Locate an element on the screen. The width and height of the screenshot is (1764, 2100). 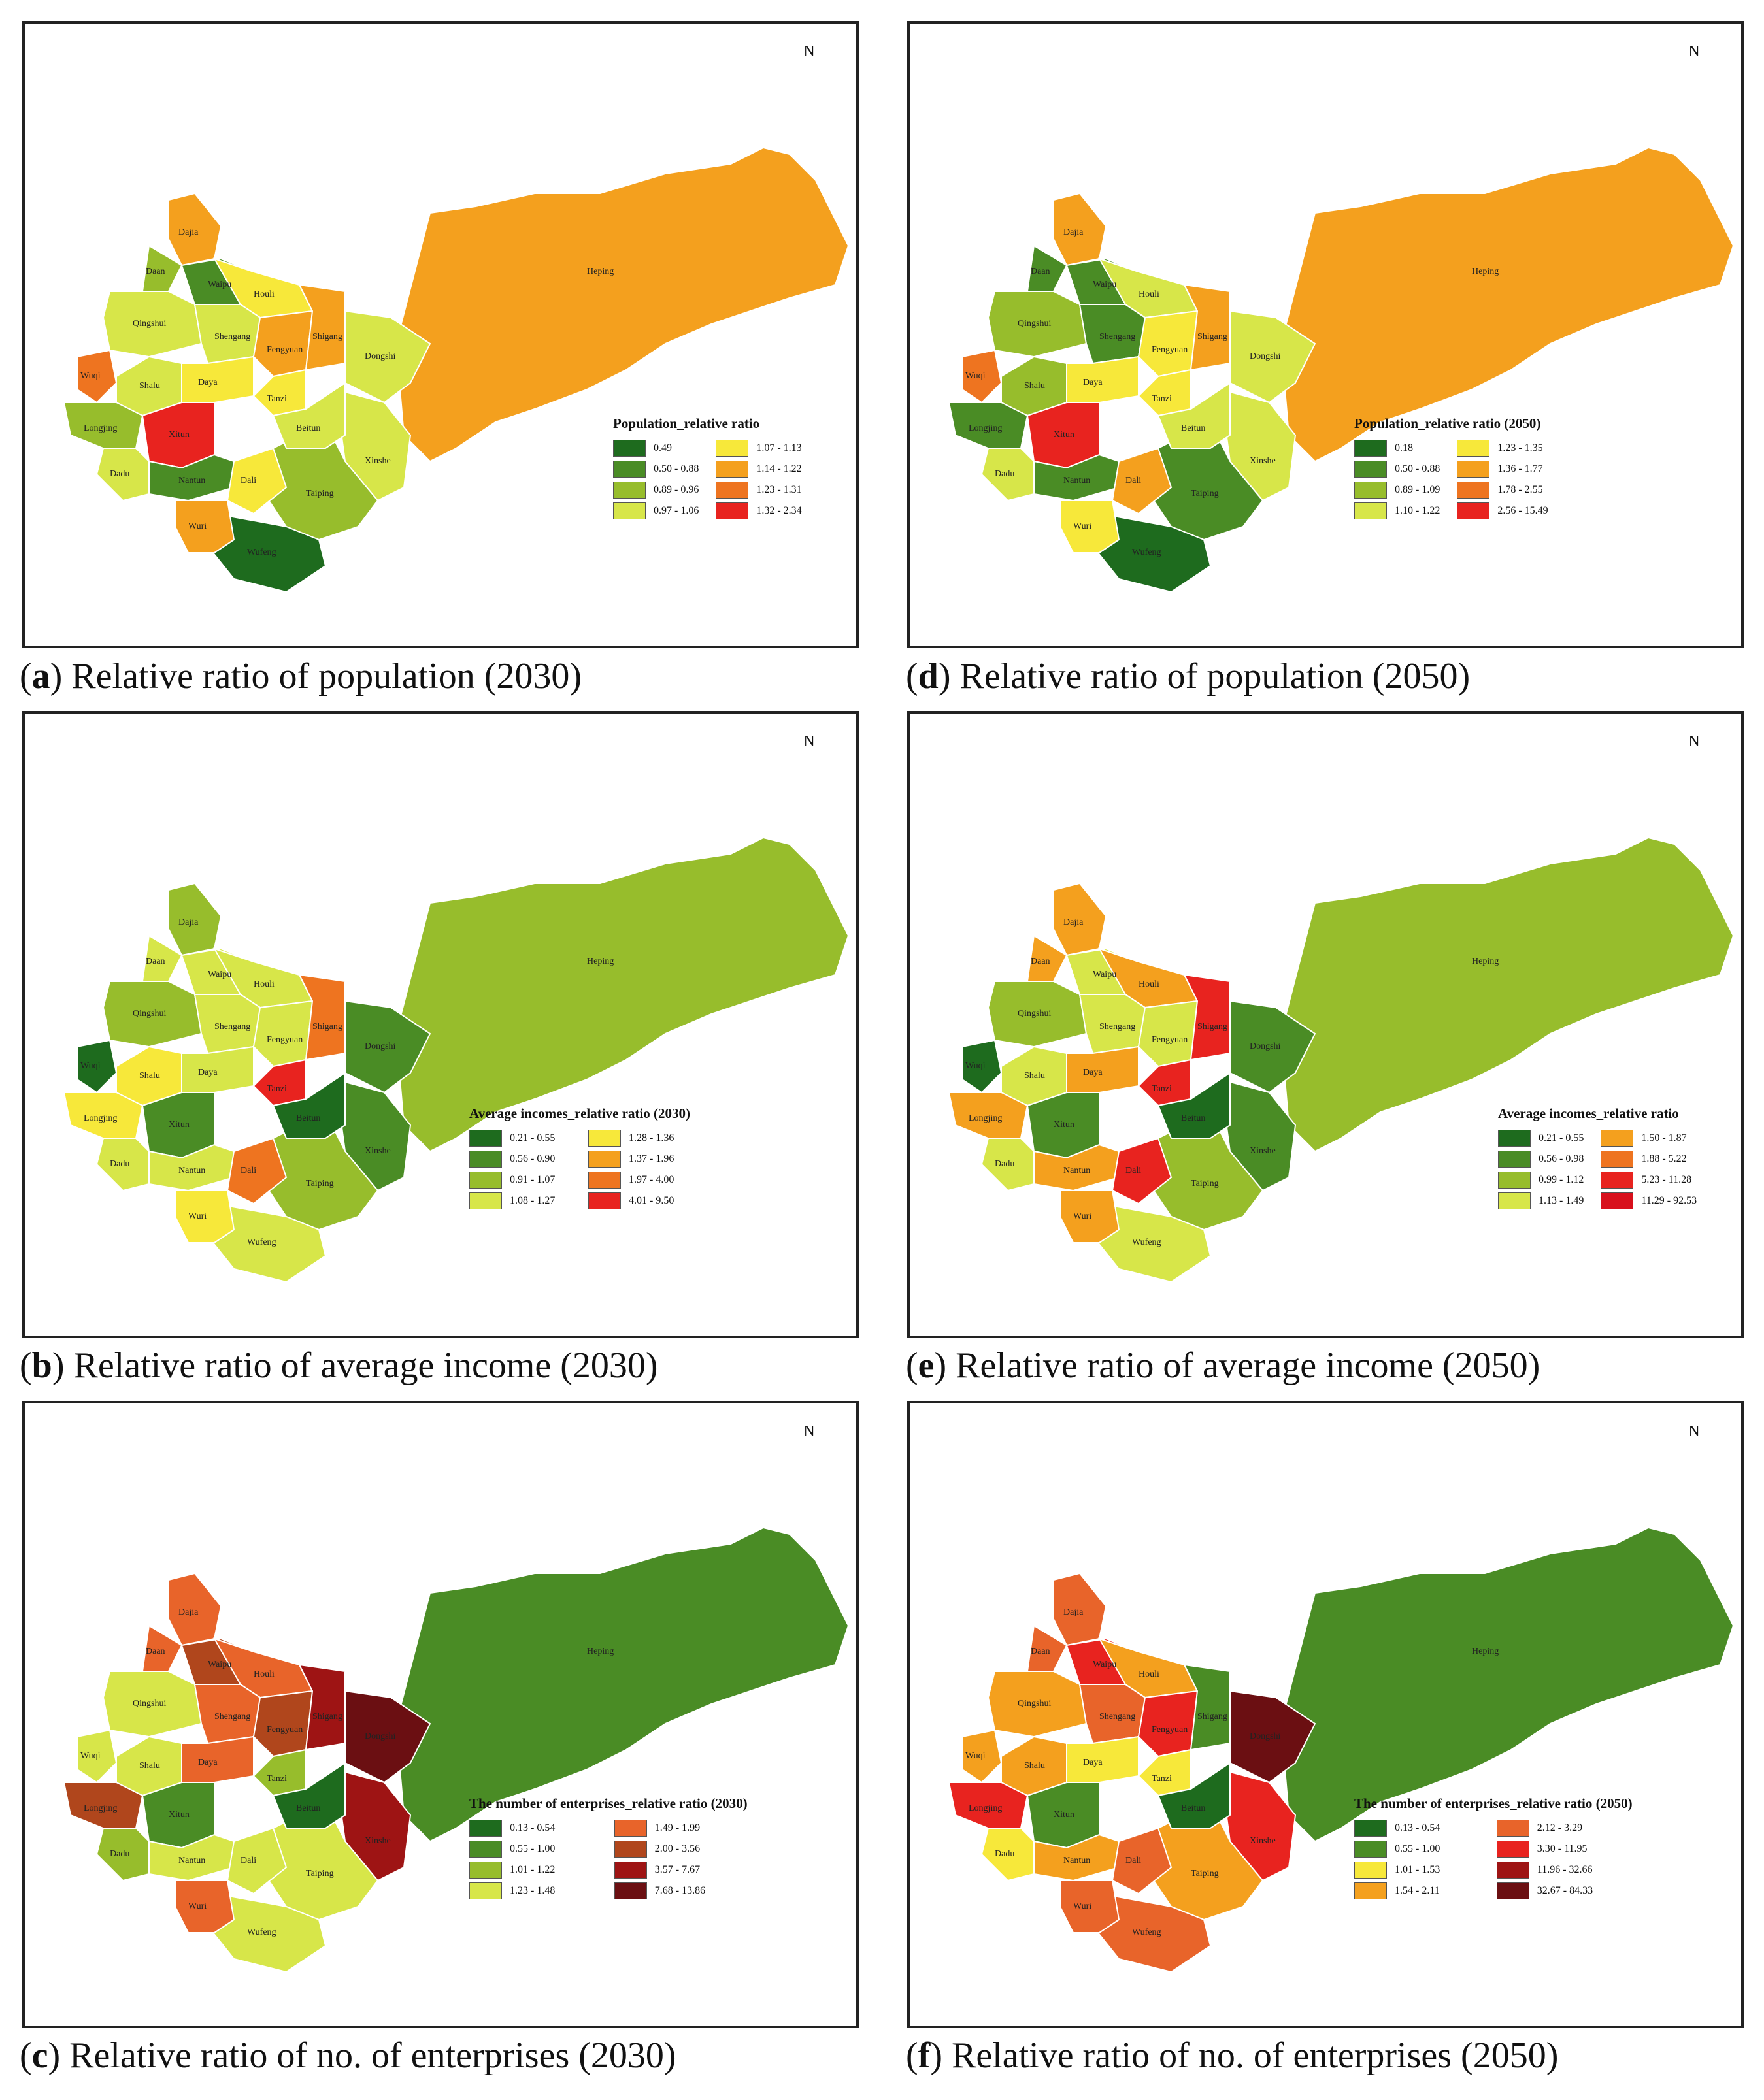
legend-item: 0.50 - 0.88 is located at coordinates (656, 469).